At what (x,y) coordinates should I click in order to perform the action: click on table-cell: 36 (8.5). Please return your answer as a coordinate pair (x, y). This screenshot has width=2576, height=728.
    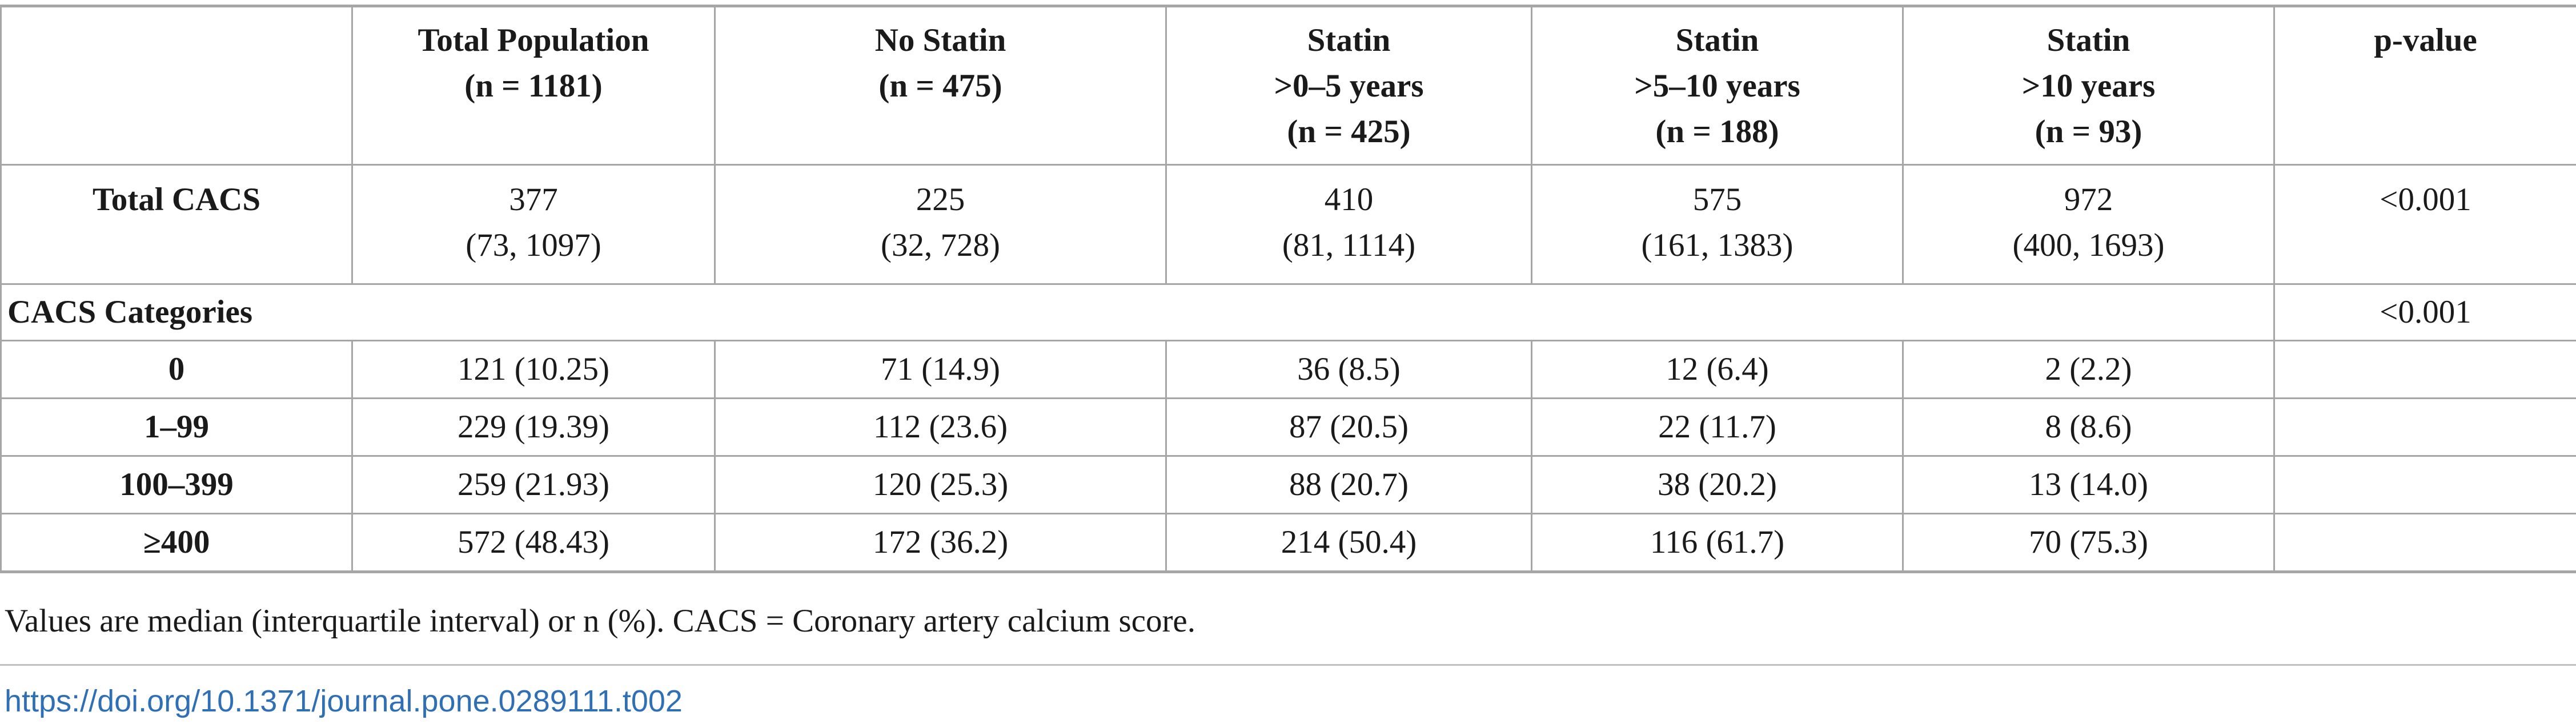
    Looking at the image, I should click on (1348, 369).